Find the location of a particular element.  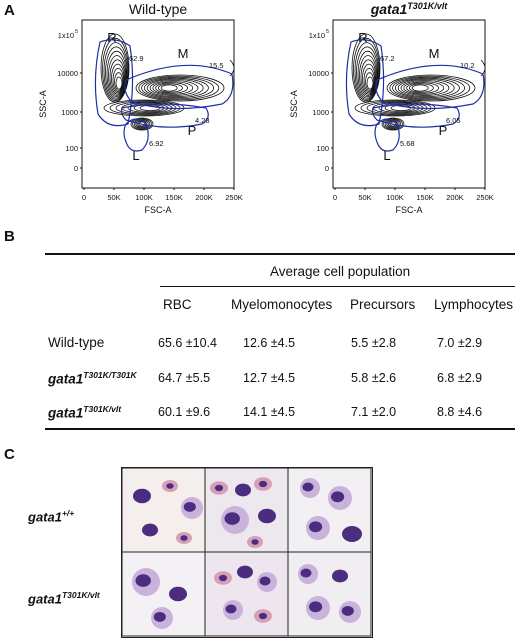

gate-p is located at coordinates (415, 115).